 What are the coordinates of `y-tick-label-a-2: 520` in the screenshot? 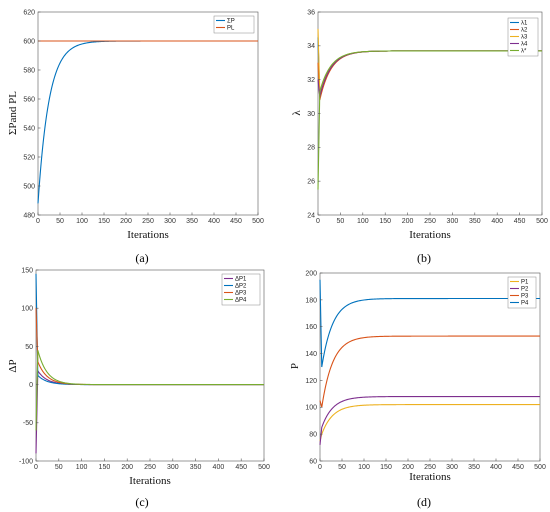 It's located at (29, 157).